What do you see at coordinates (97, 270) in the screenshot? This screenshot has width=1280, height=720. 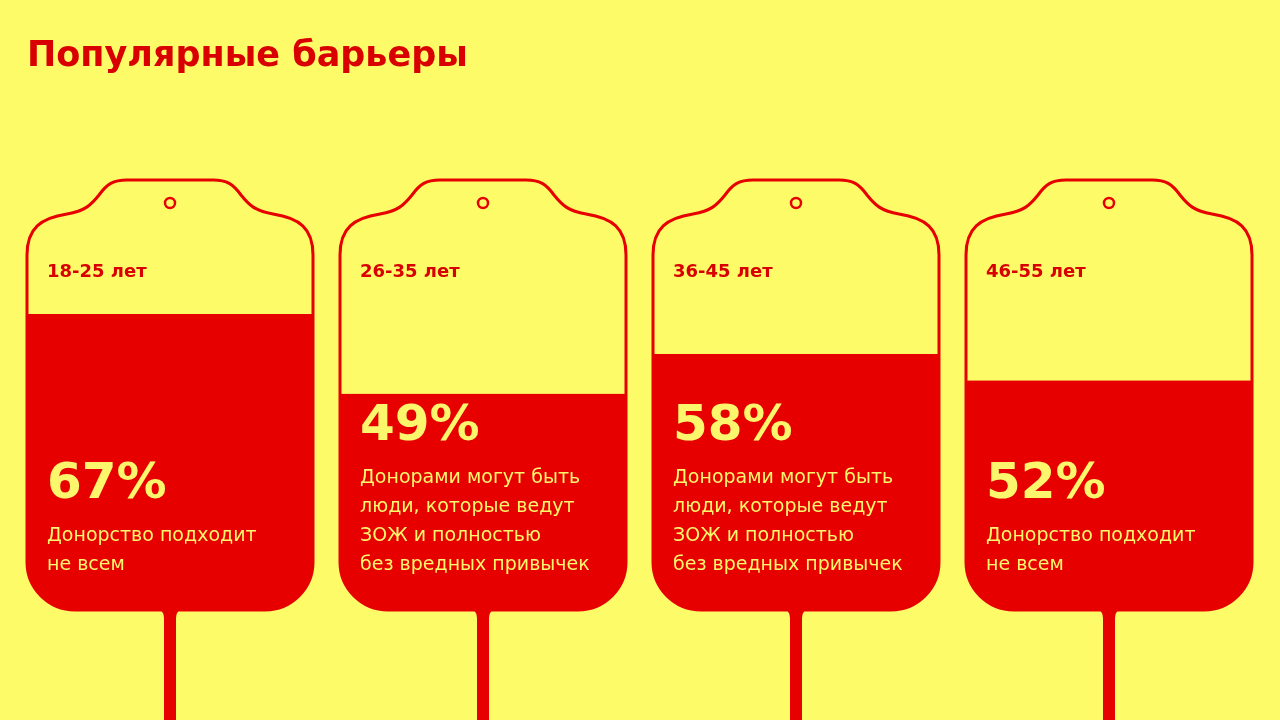 I see `x-tick-label: 18-25 лет` at bounding box center [97, 270].